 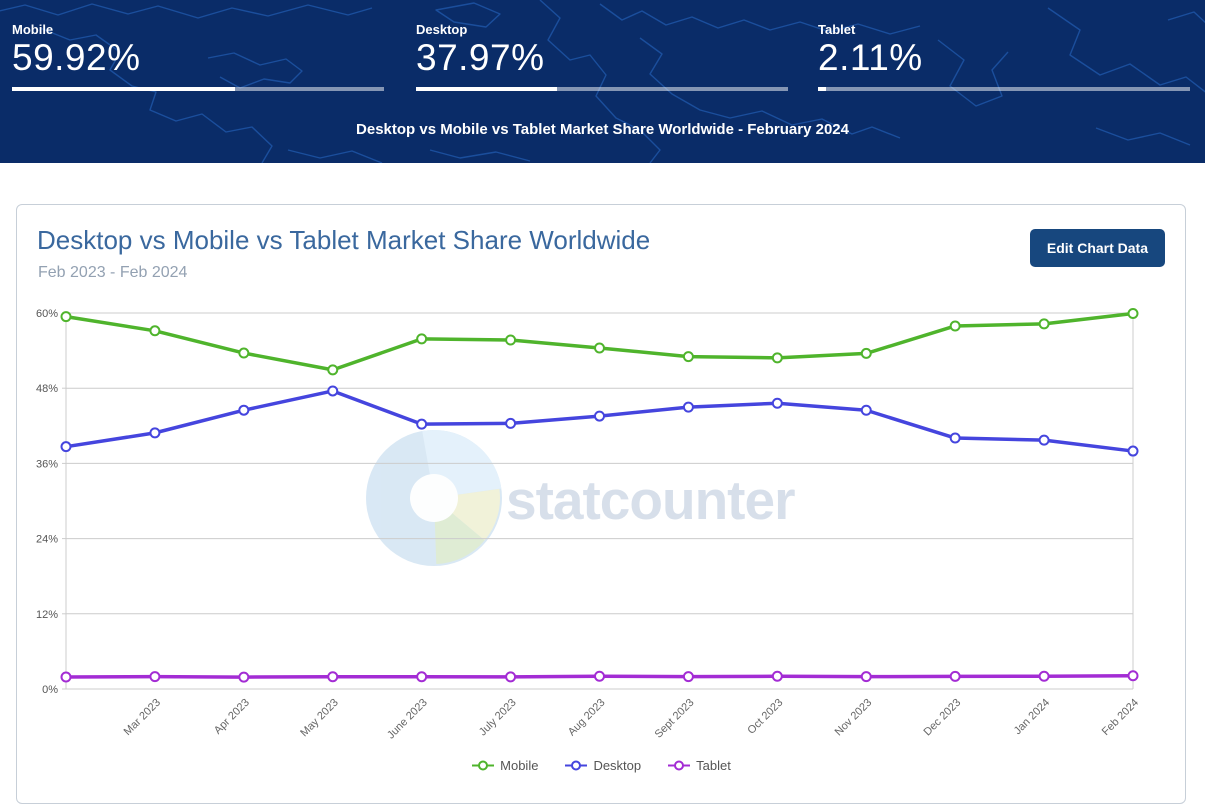 I want to click on svg-text: 48%, so click(x=47, y=389).